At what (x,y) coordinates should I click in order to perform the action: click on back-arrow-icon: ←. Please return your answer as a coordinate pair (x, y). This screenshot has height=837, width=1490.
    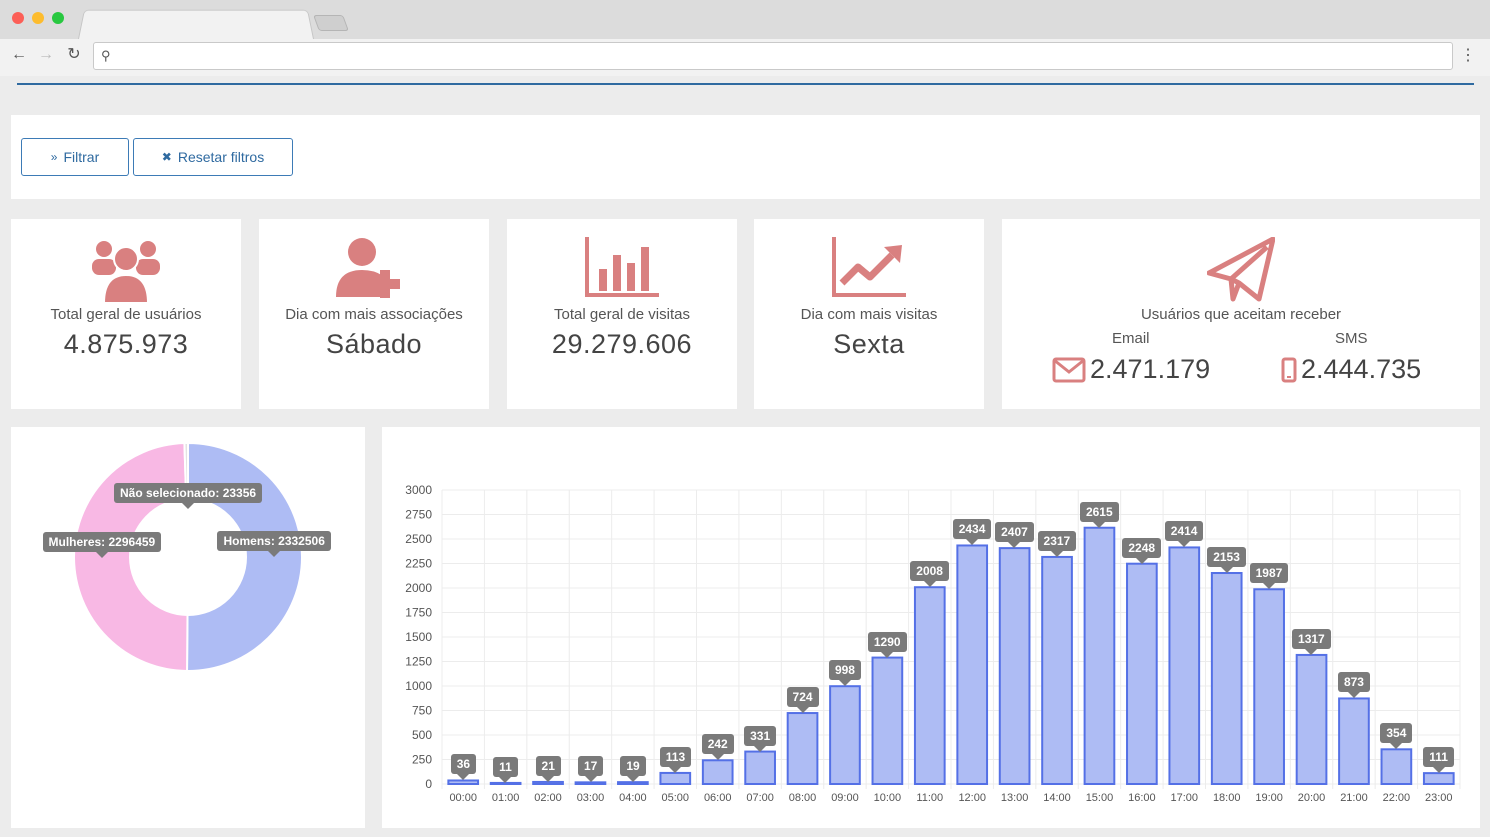
    Looking at the image, I should click on (19, 54).